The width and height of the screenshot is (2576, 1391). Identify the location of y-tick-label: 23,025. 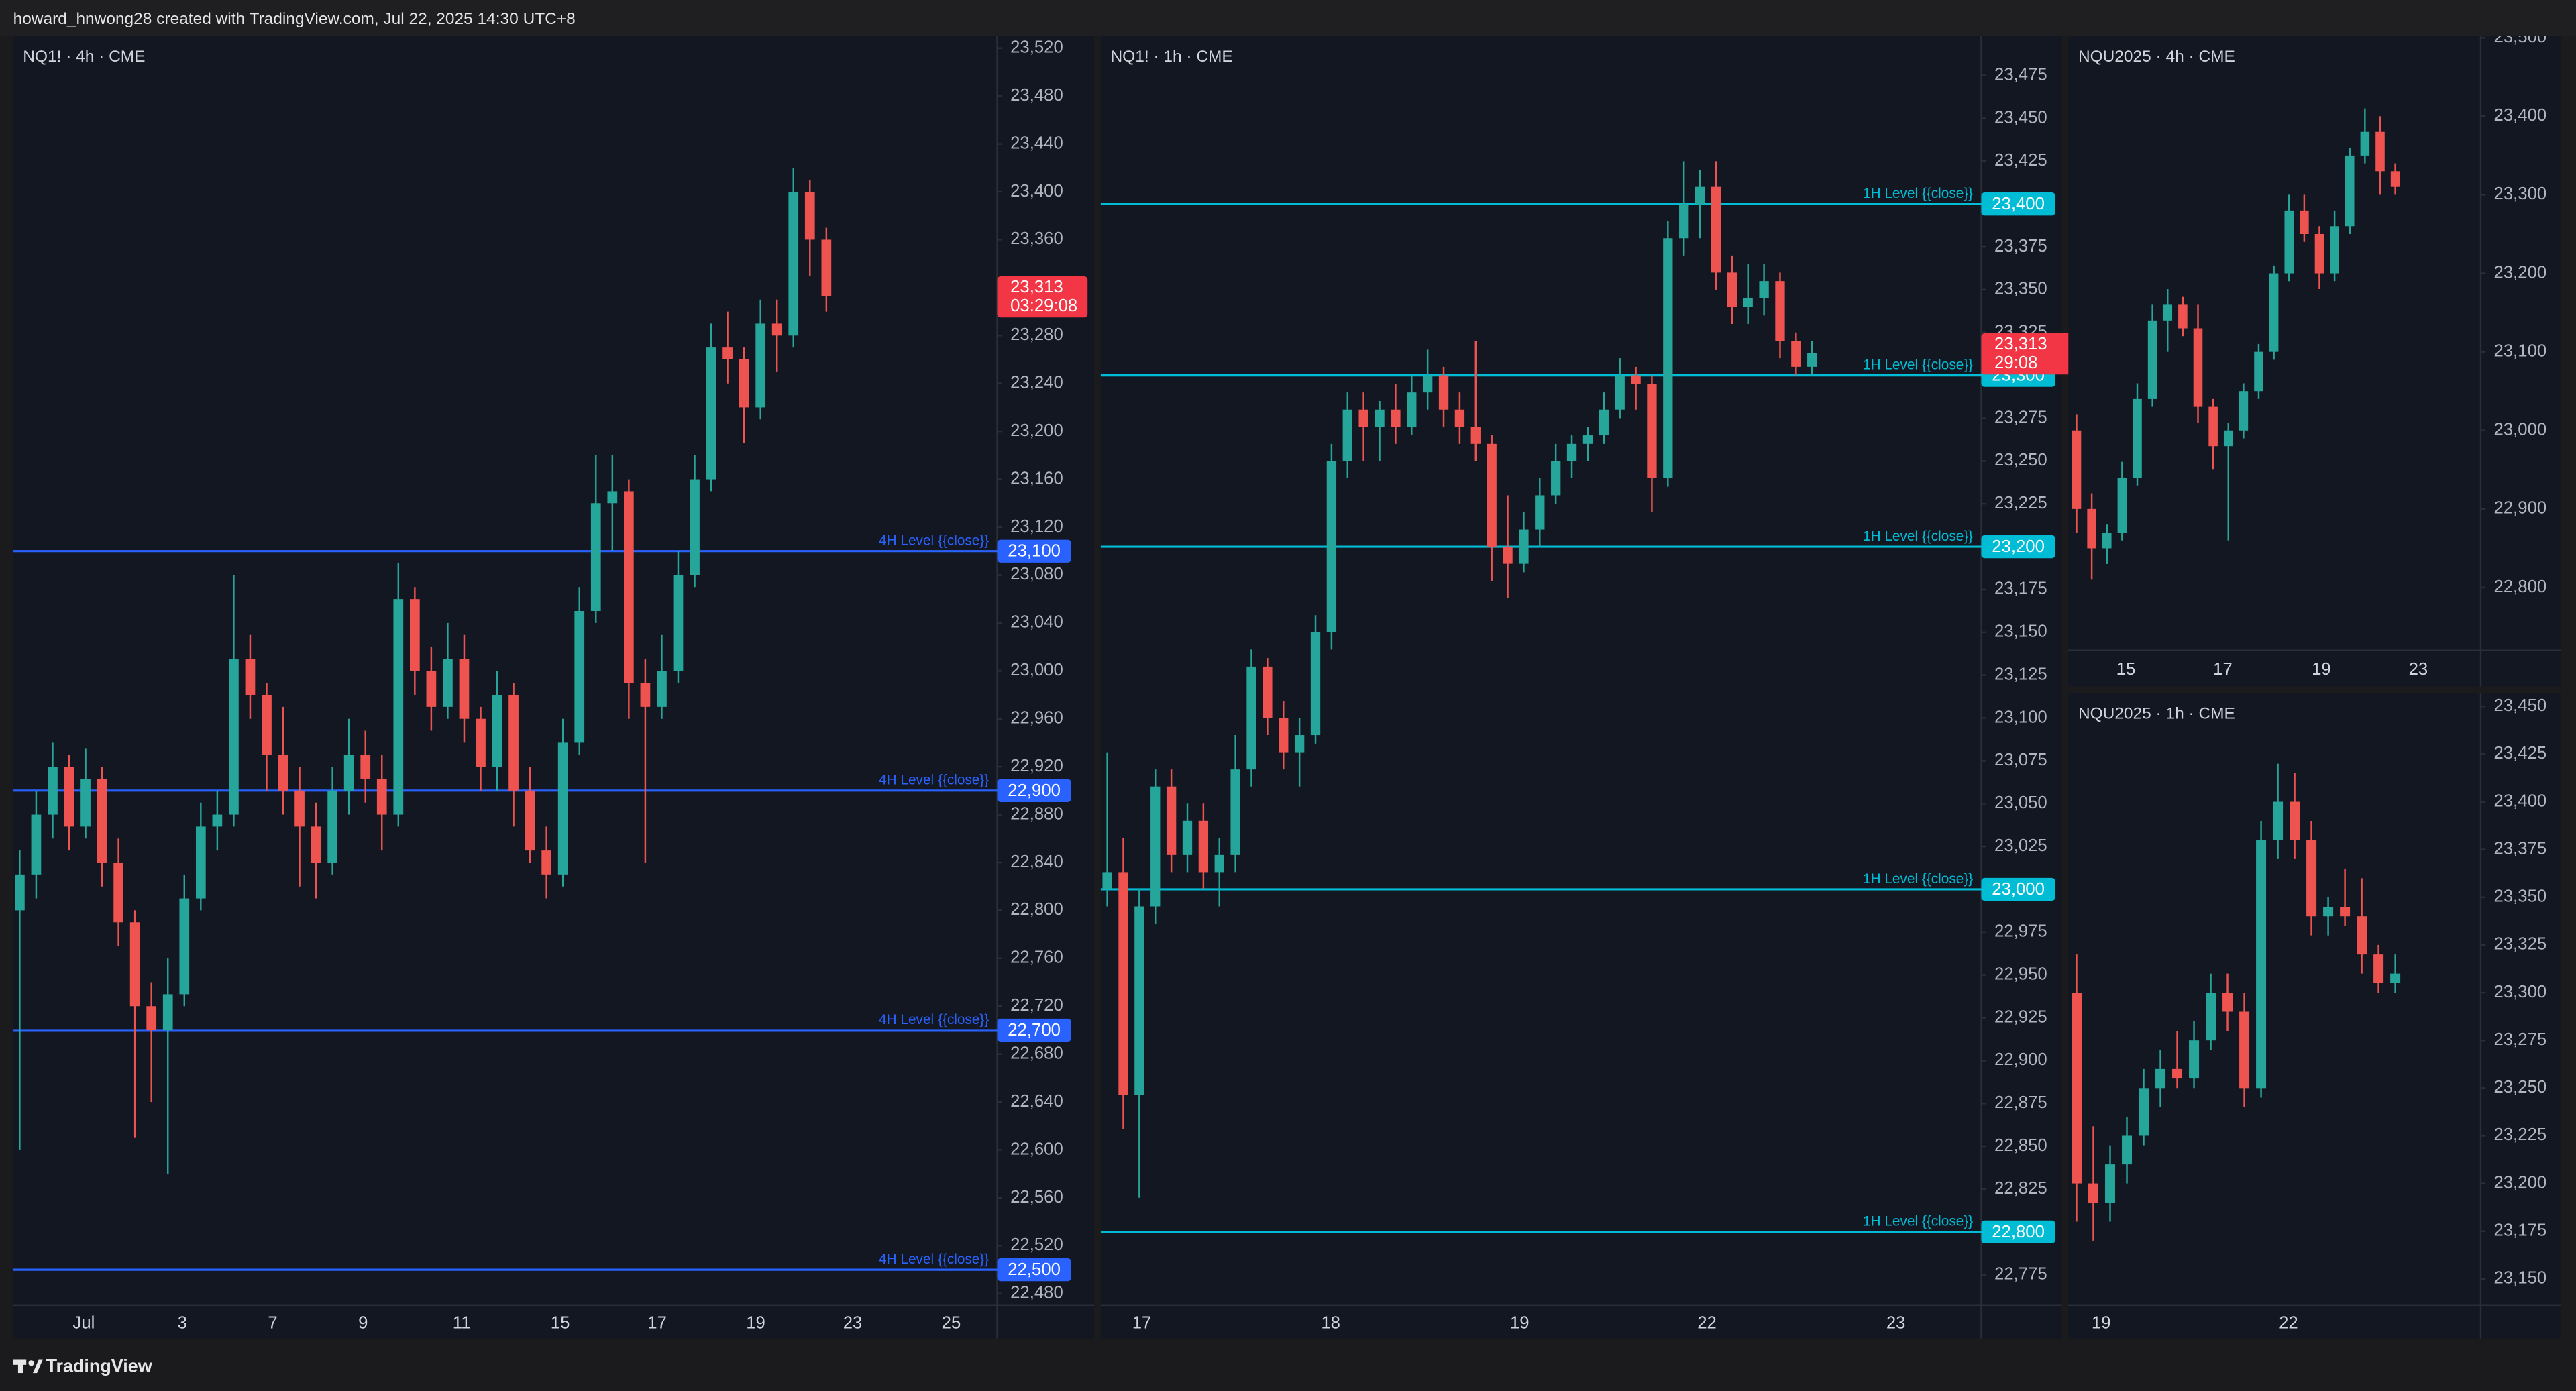
(2020, 846).